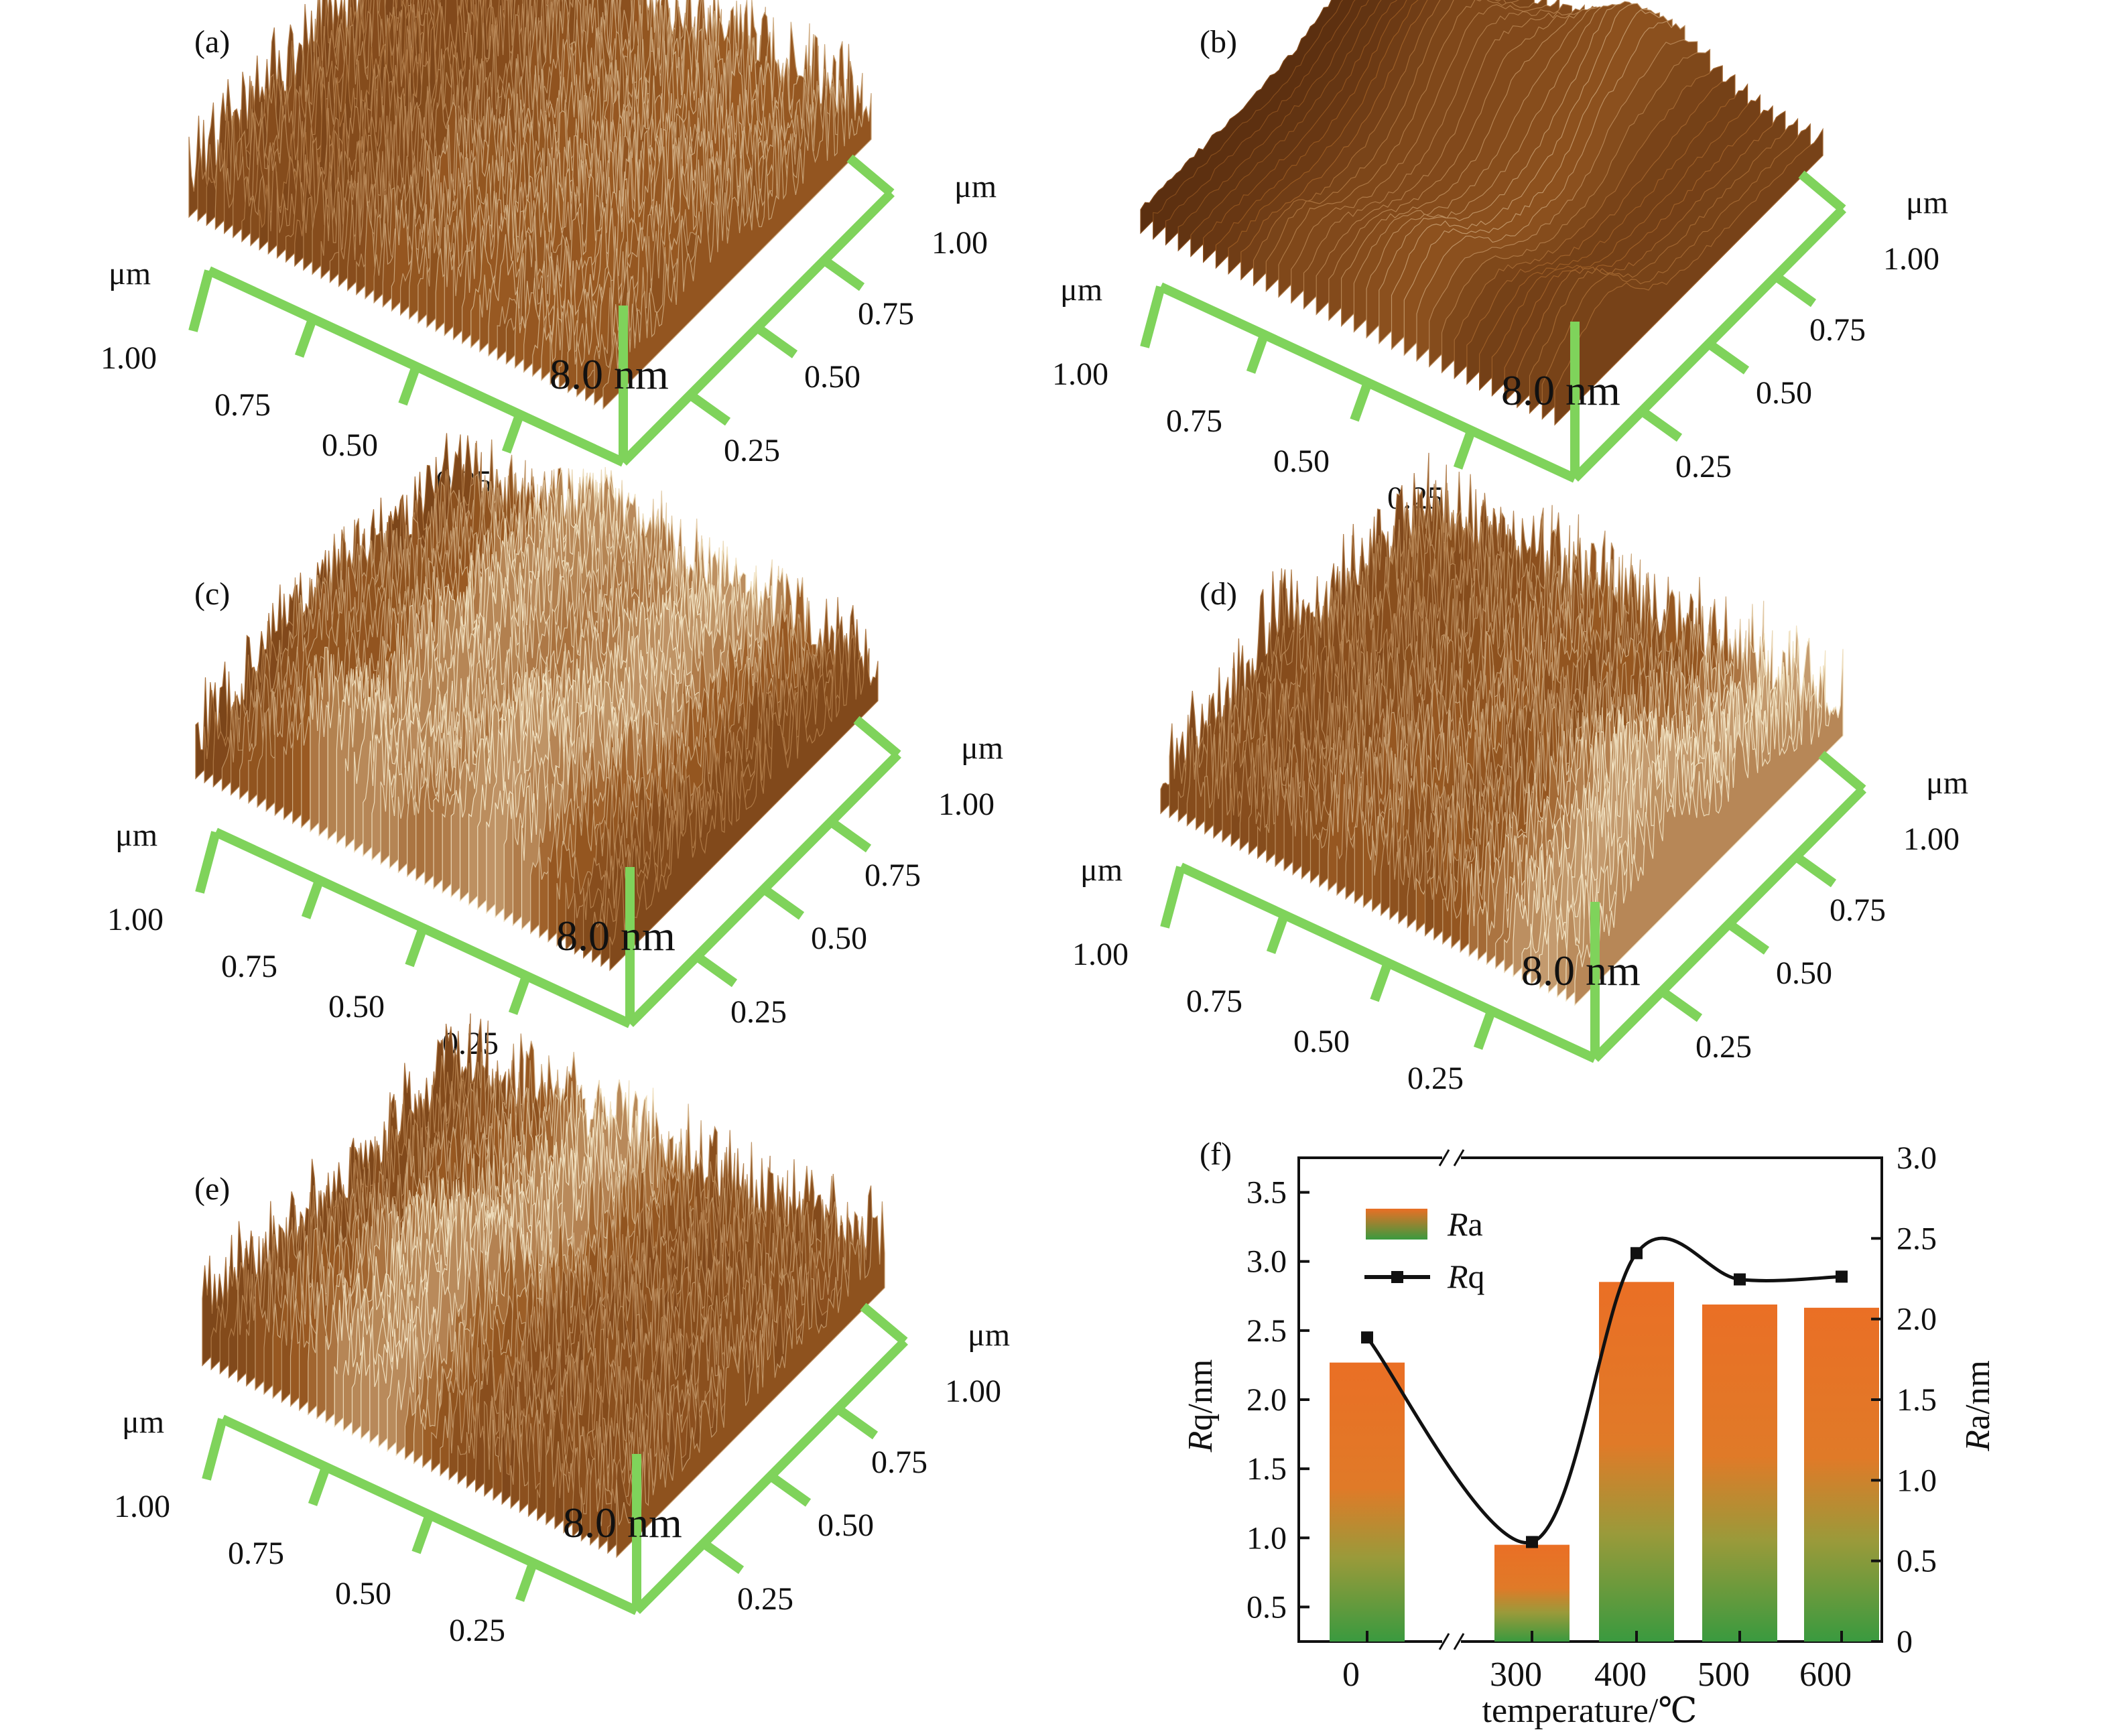 This screenshot has width=2111, height=1736. I want to click on left-tick-label: 0.25, so click(477, 1630).